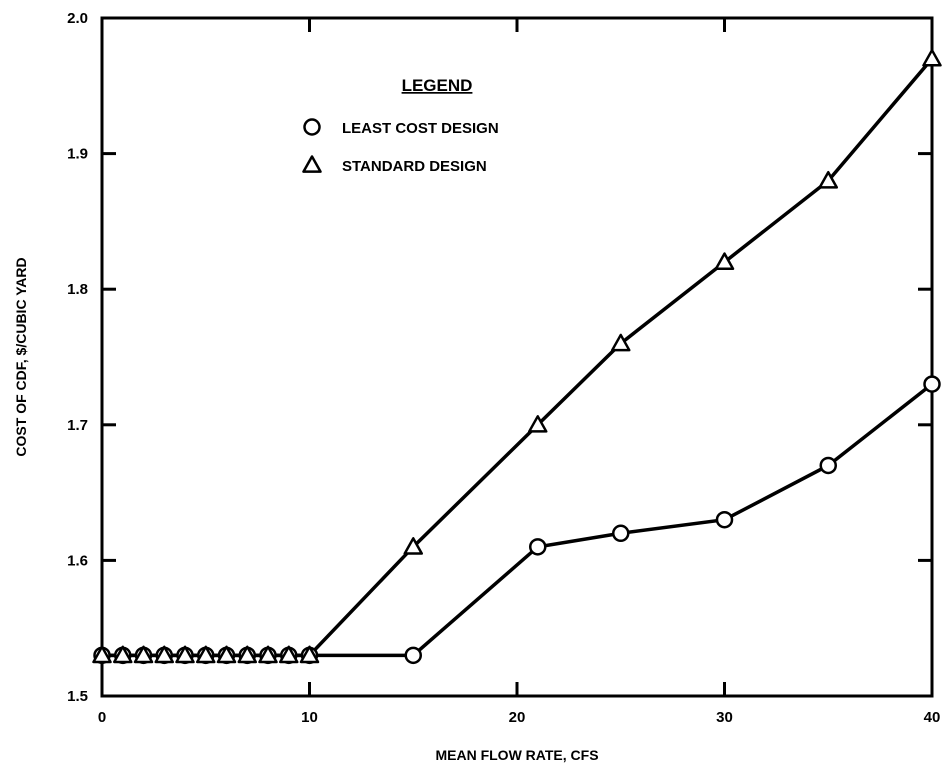  Describe the element at coordinates (516, 755) in the screenshot. I see `x-axis-label: MEAN FLOW RATE, CFS` at that location.